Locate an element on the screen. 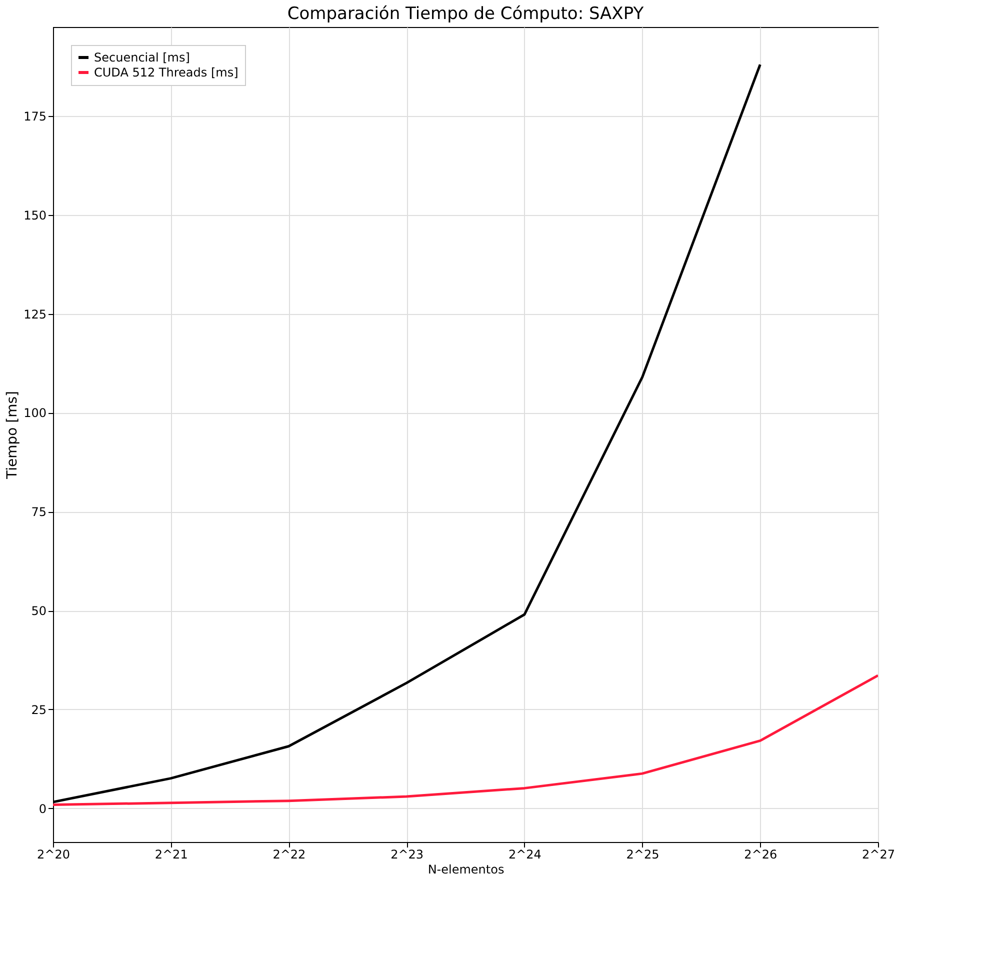 This screenshot has height=978, width=995. x-tick-label: 2^25 is located at coordinates (643, 855).